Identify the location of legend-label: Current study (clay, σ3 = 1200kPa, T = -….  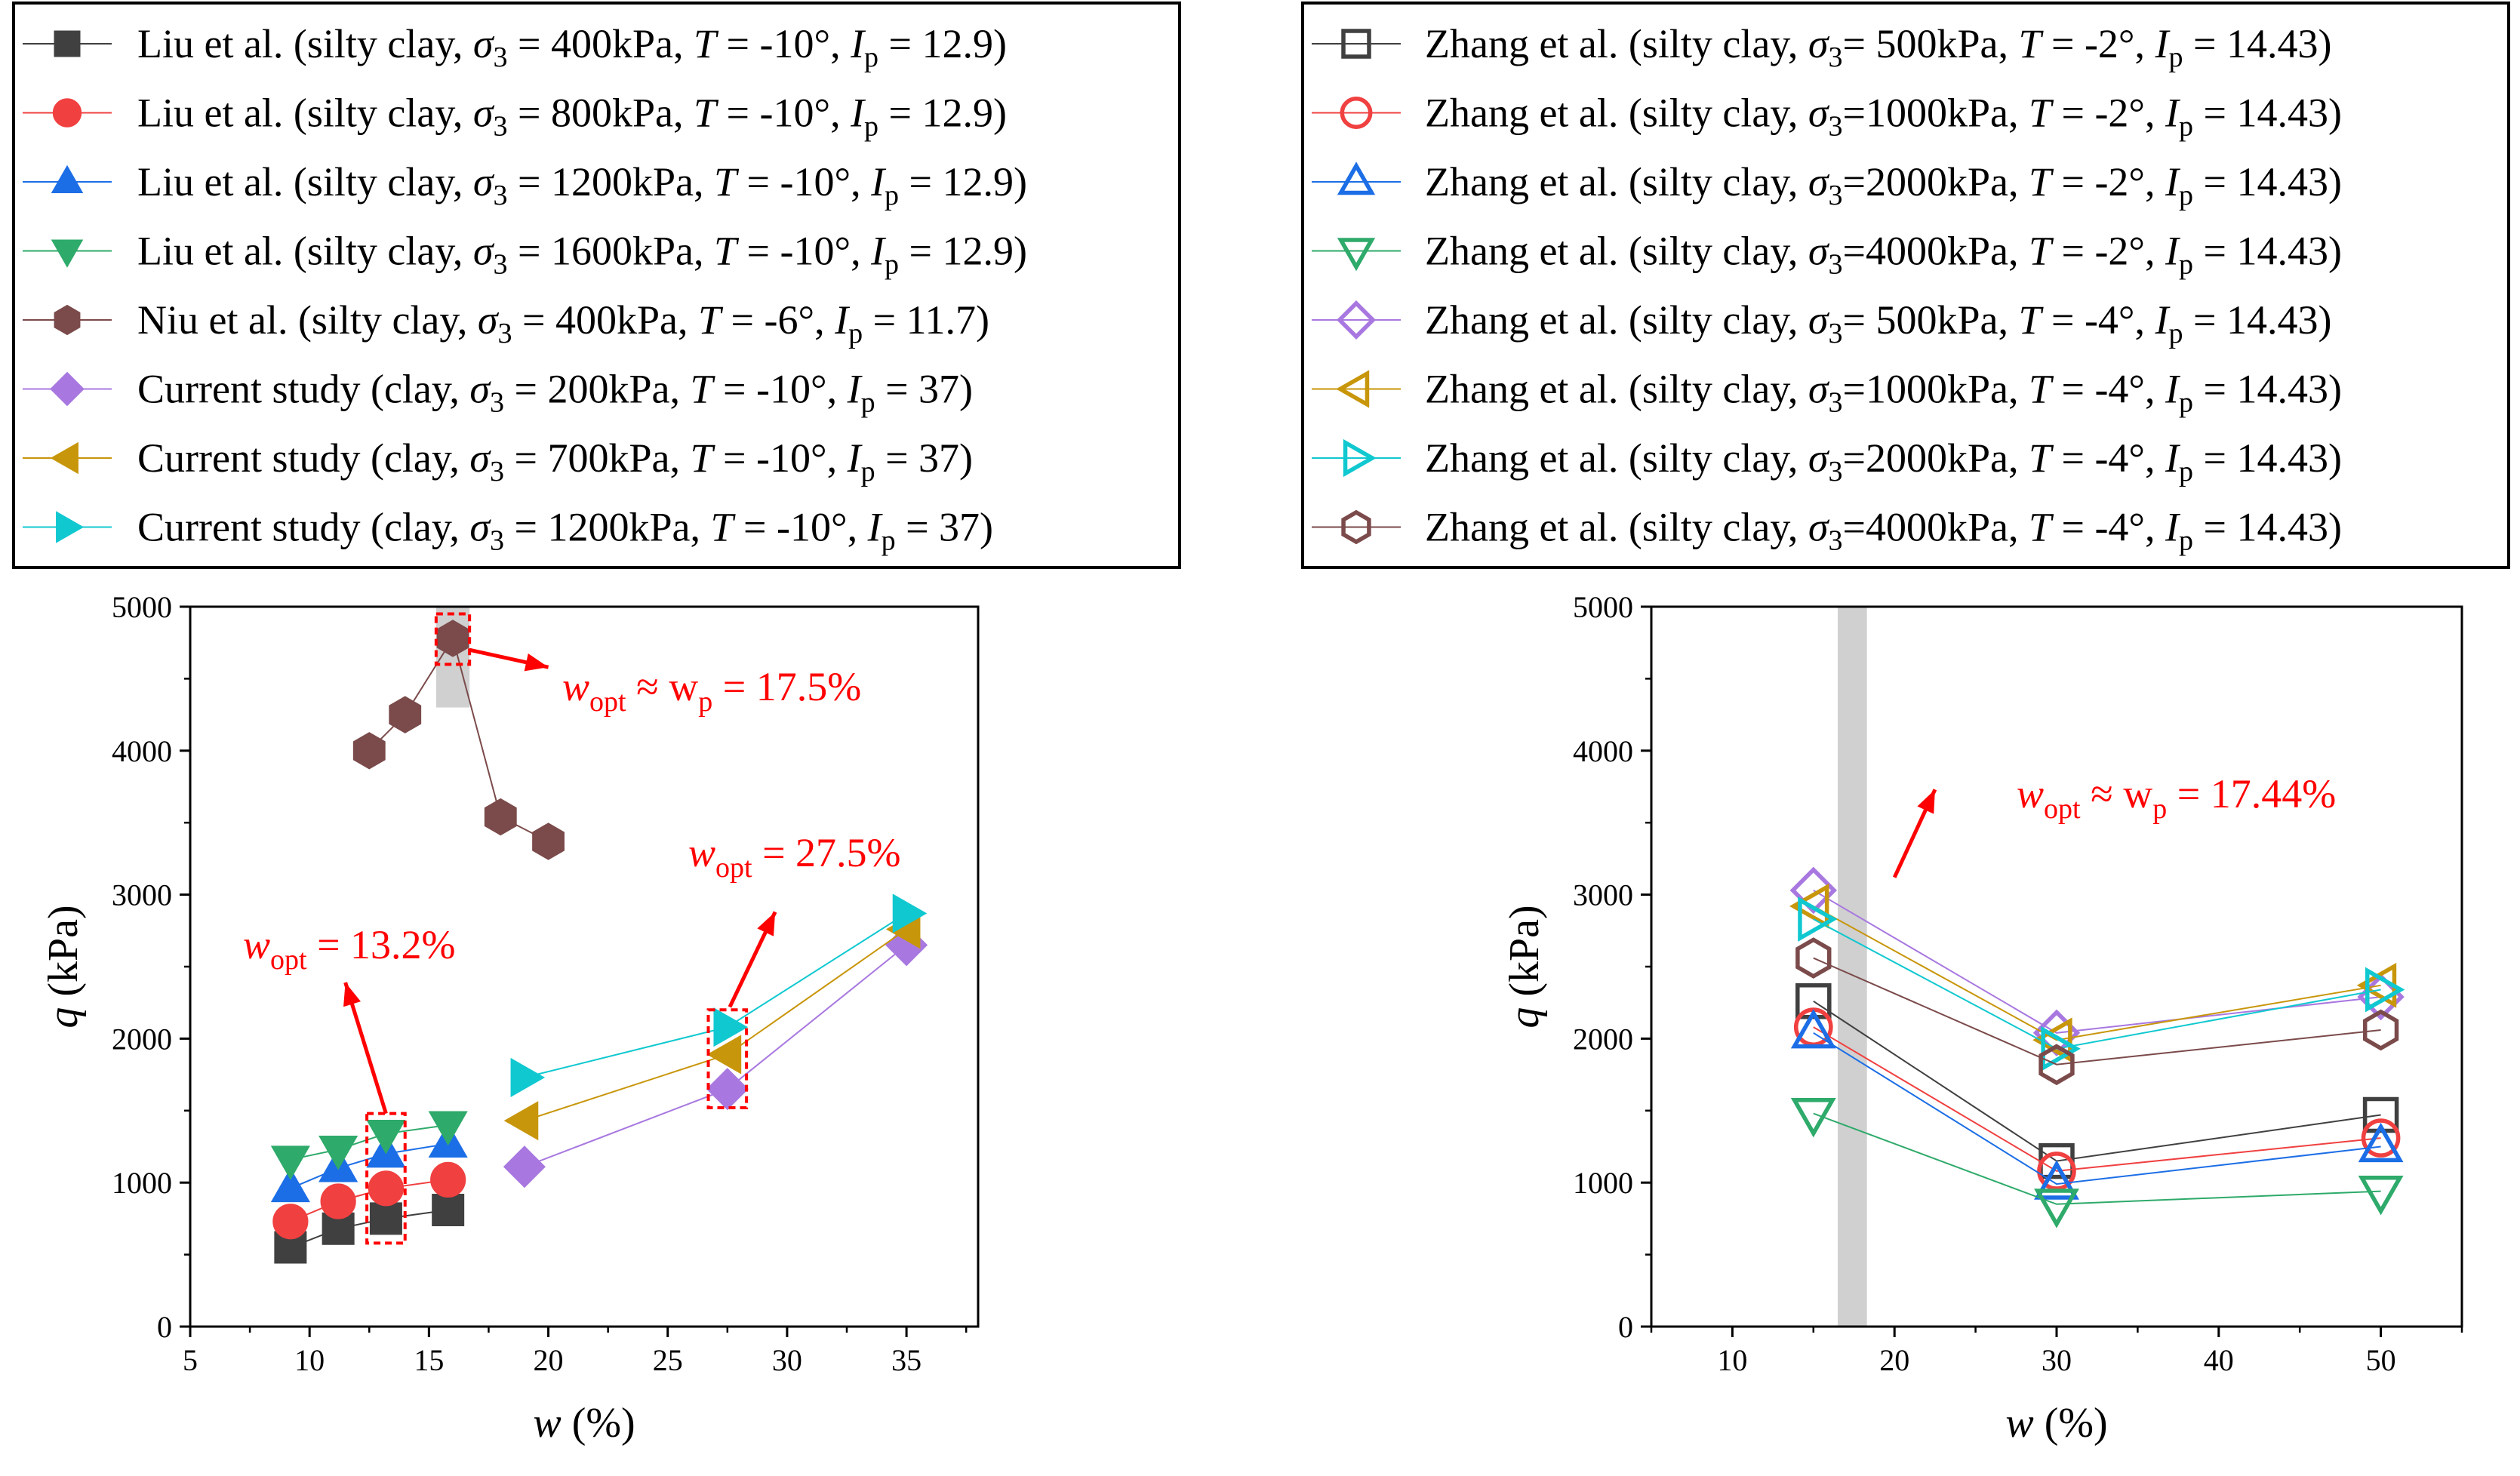
(565, 531).